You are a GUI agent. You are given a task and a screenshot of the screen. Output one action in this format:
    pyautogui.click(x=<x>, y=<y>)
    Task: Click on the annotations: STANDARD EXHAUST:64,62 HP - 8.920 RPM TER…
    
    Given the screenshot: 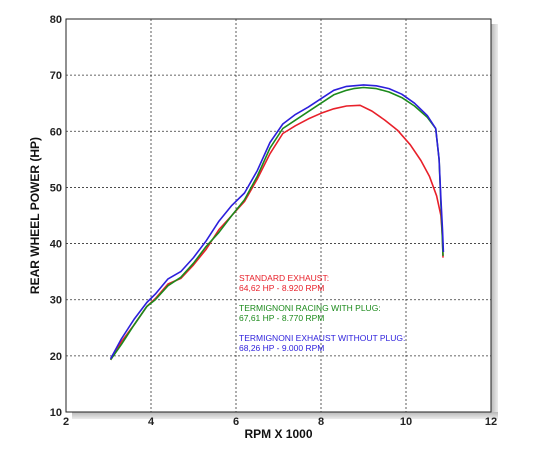 What is the action you would take?
    pyautogui.click(x=322, y=313)
    